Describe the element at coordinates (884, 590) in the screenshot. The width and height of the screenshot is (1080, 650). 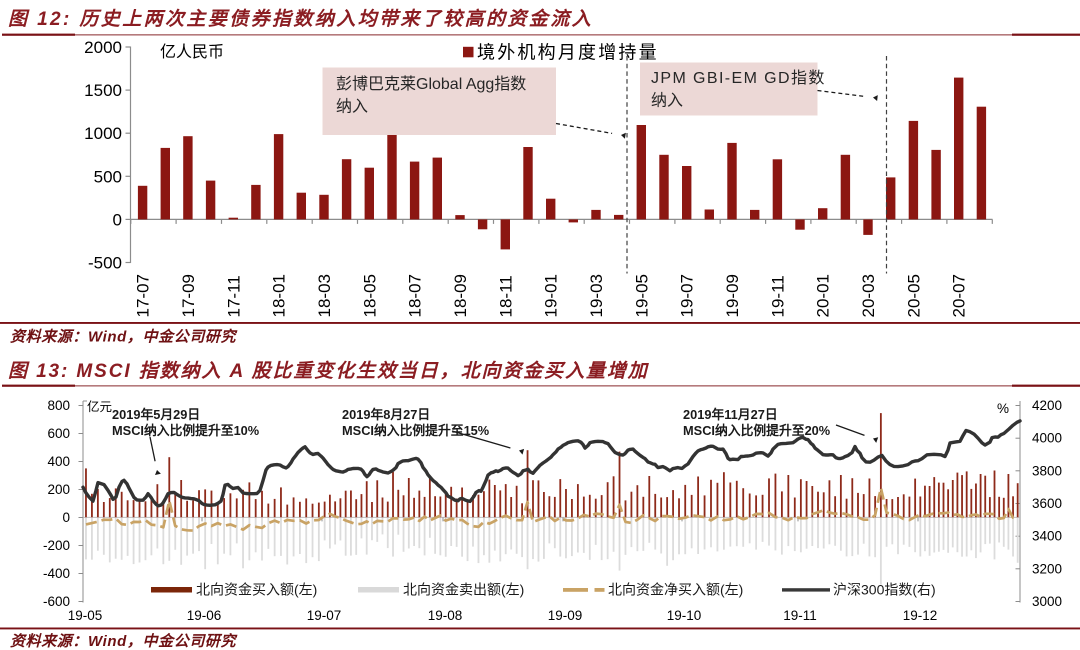
I see `svg-text: 沪深300指数(右)` at that location.